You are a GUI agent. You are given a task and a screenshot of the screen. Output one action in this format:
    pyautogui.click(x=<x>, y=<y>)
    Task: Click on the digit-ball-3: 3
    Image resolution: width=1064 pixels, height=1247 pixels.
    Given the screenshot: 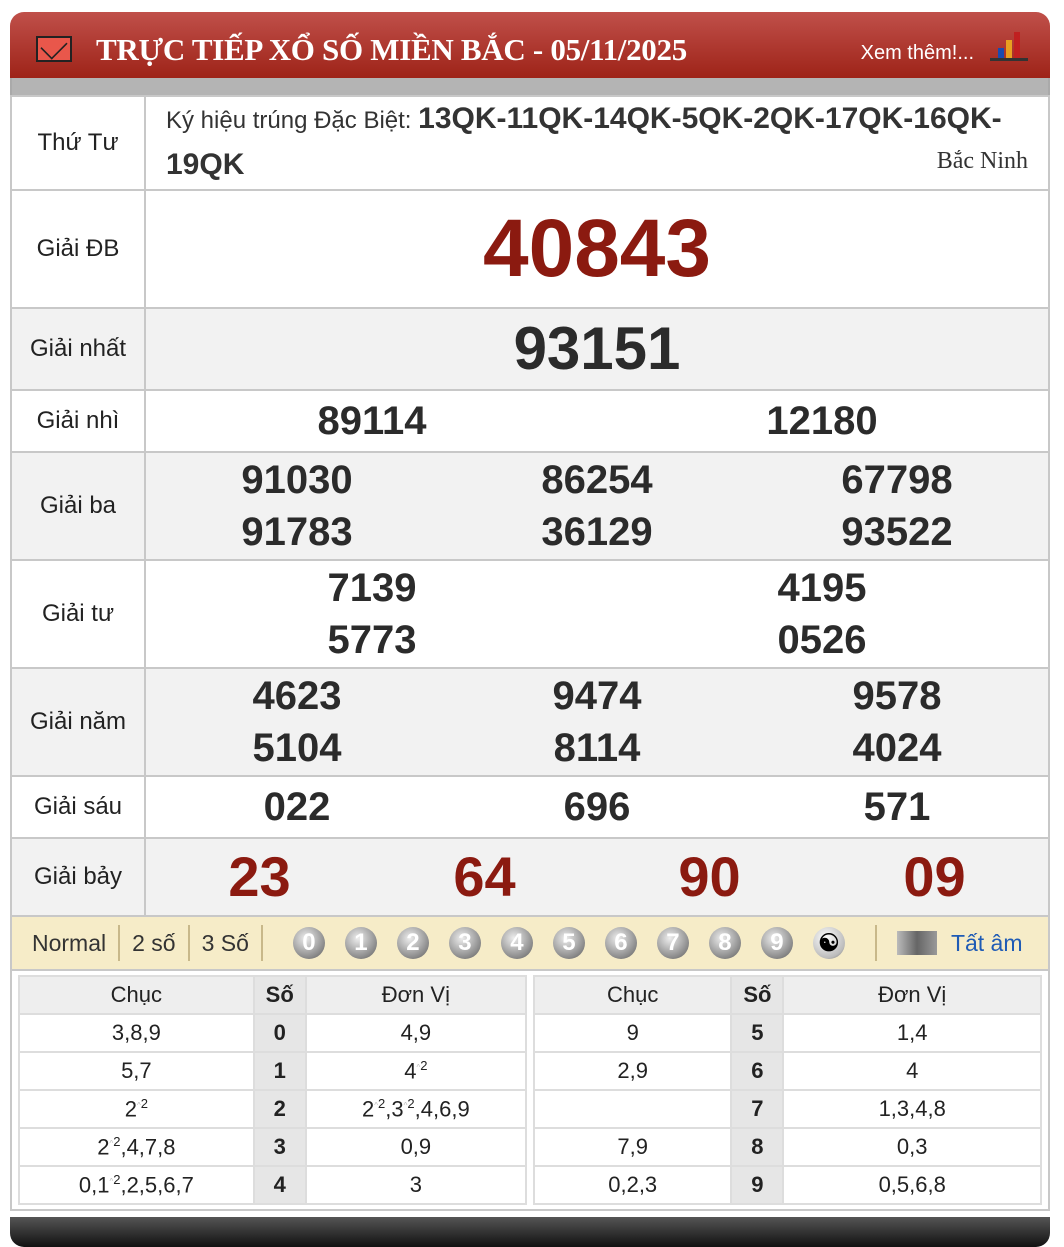 What is the action you would take?
    pyautogui.click(x=464, y=943)
    